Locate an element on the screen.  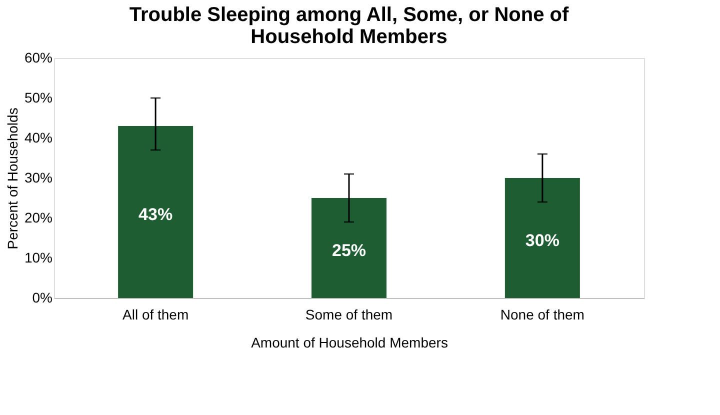
x-tick-label: Some of them is located at coordinates (349, 314).